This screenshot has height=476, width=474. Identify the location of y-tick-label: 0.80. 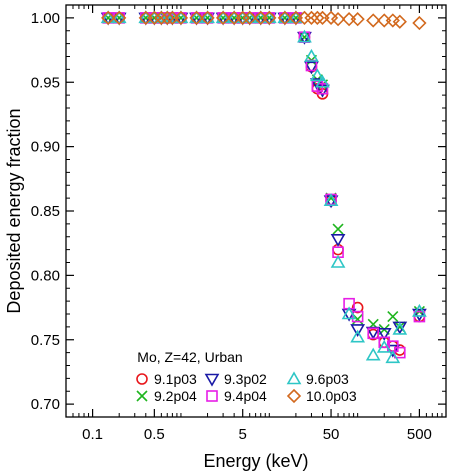
(45, 275).